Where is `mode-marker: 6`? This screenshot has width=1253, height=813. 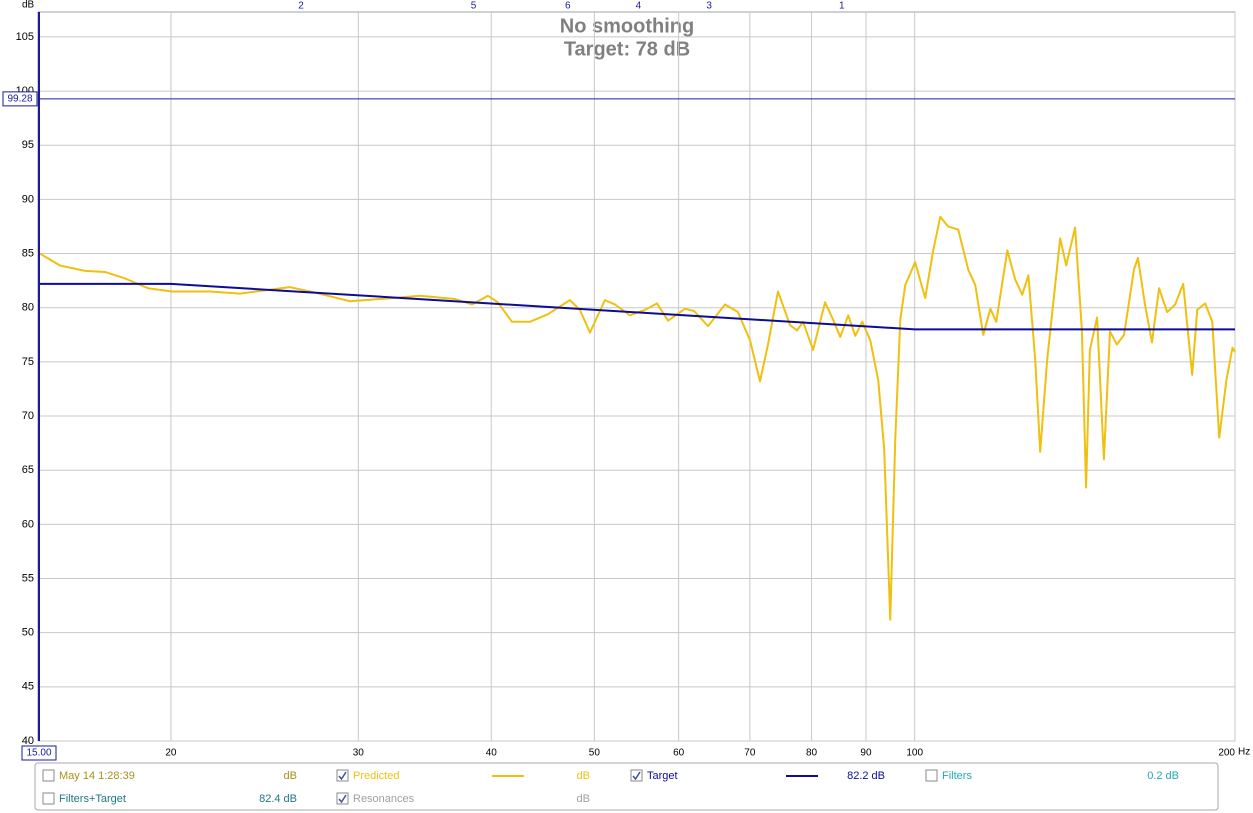
mode-marker: 6 is located at coordinates (568, 6).